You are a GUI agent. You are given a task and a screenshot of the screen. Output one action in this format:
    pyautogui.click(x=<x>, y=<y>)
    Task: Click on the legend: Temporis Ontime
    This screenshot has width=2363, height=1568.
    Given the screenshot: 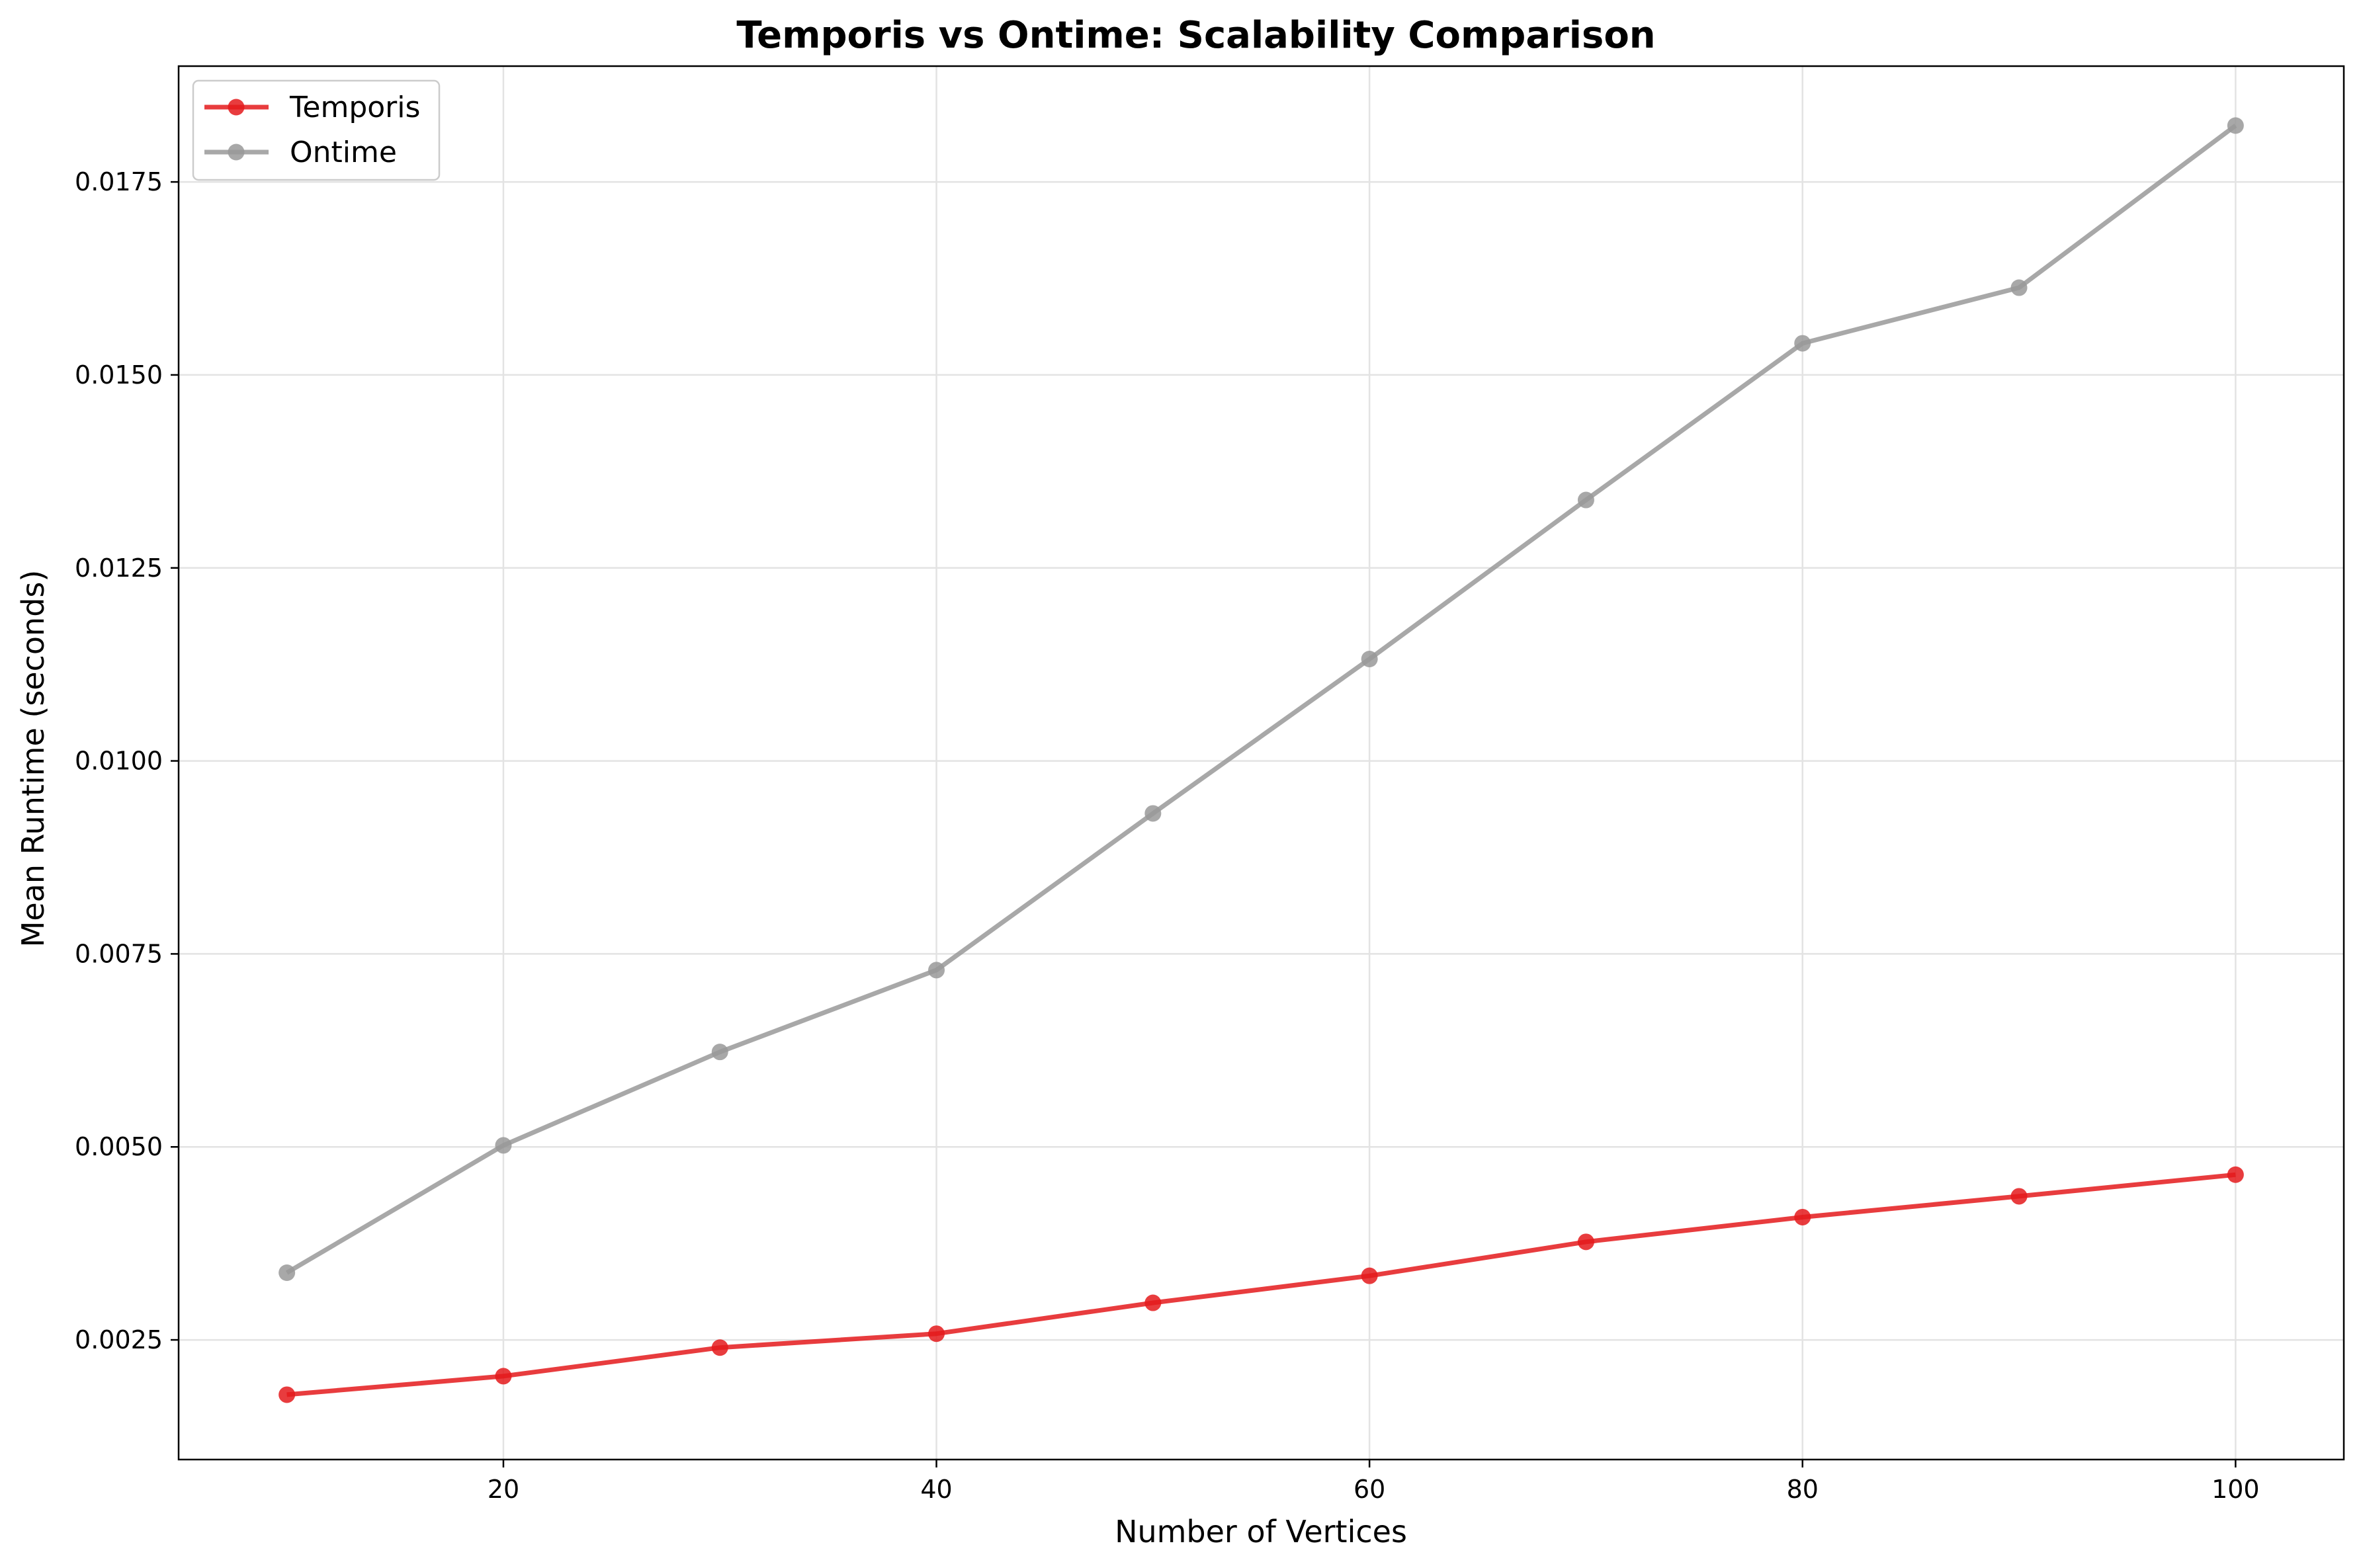 What is the action you would take?
    pyautogui.click(x=316, y=130)
    